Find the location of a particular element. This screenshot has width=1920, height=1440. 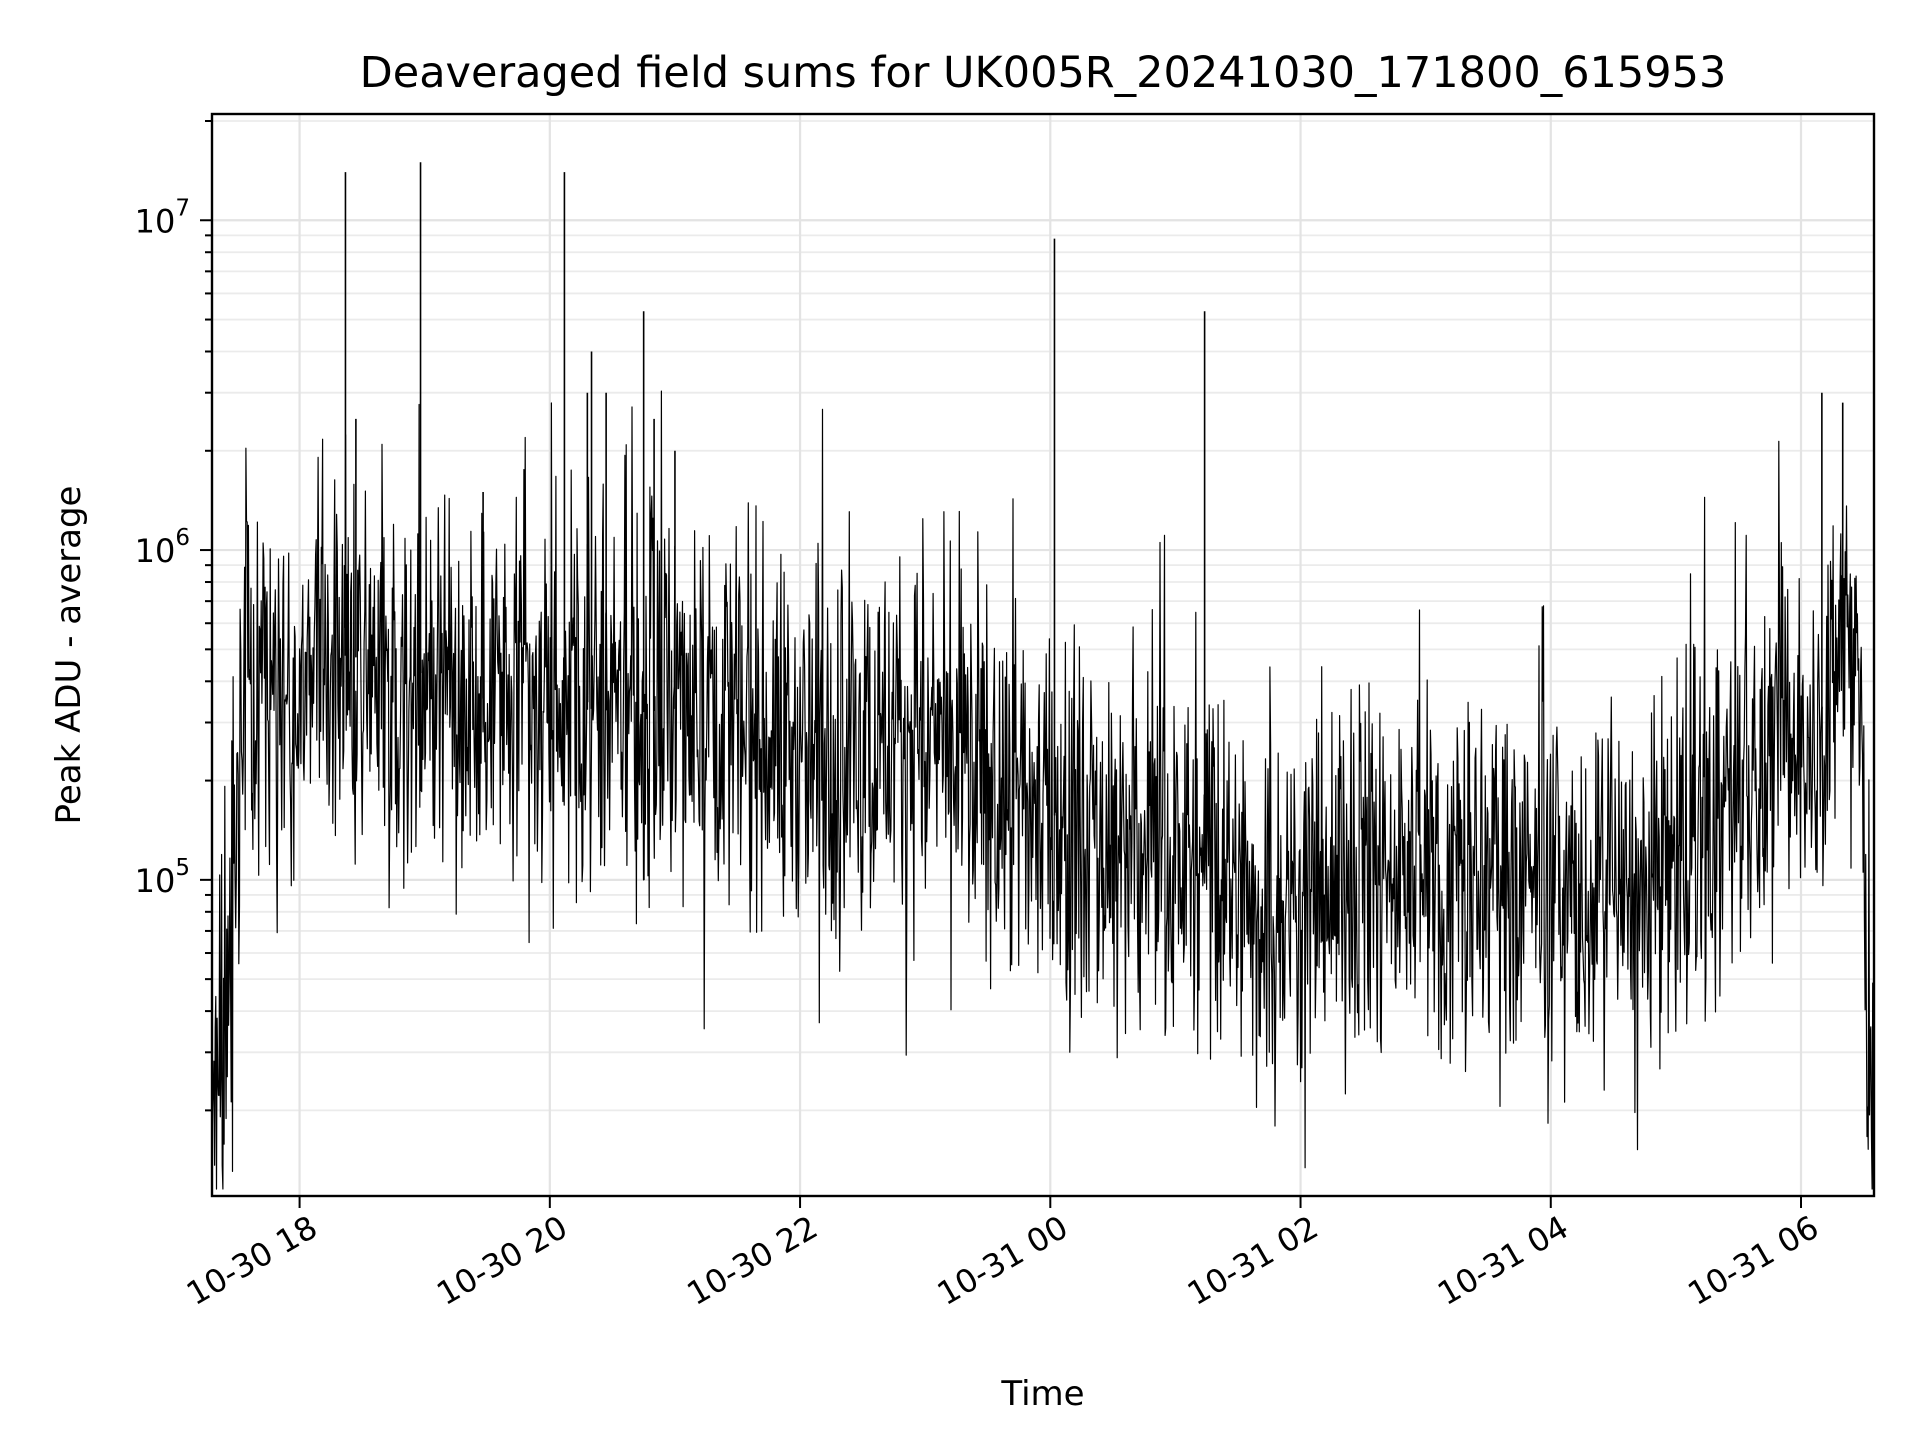

y-tick-label: 10⁷ is located at coordinates (162, 217).